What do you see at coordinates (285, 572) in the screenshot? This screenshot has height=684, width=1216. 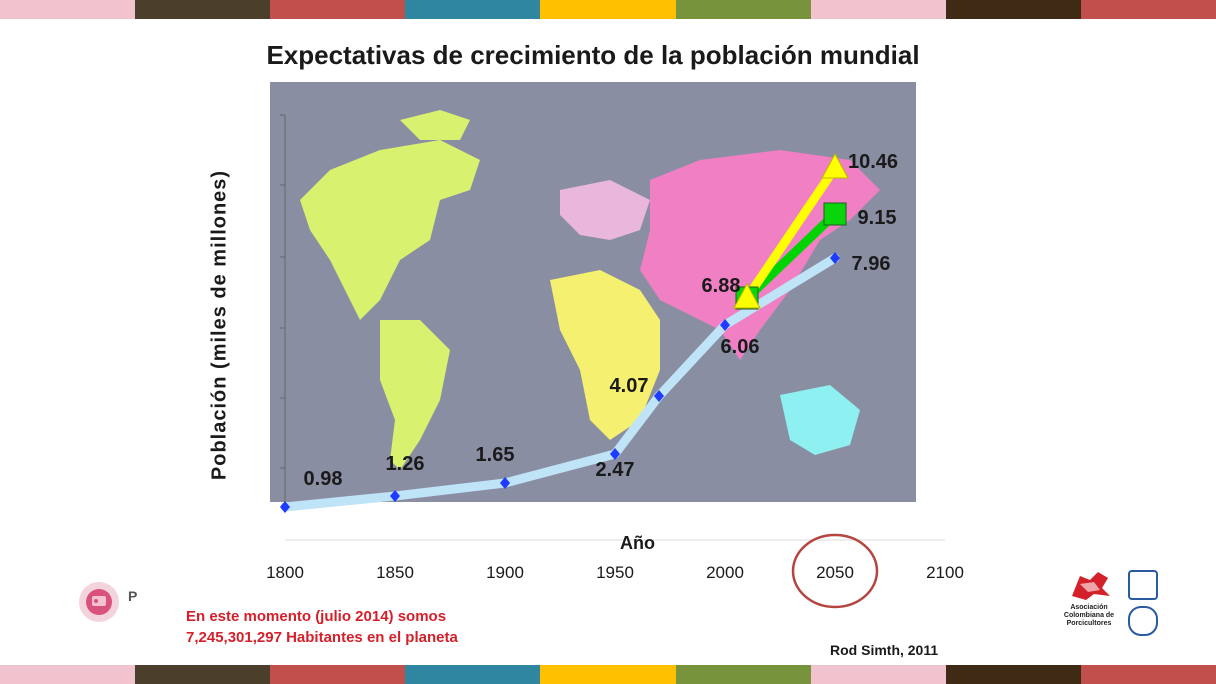 I see `x-tick-label: 1800` at bounding box center [285, 572].